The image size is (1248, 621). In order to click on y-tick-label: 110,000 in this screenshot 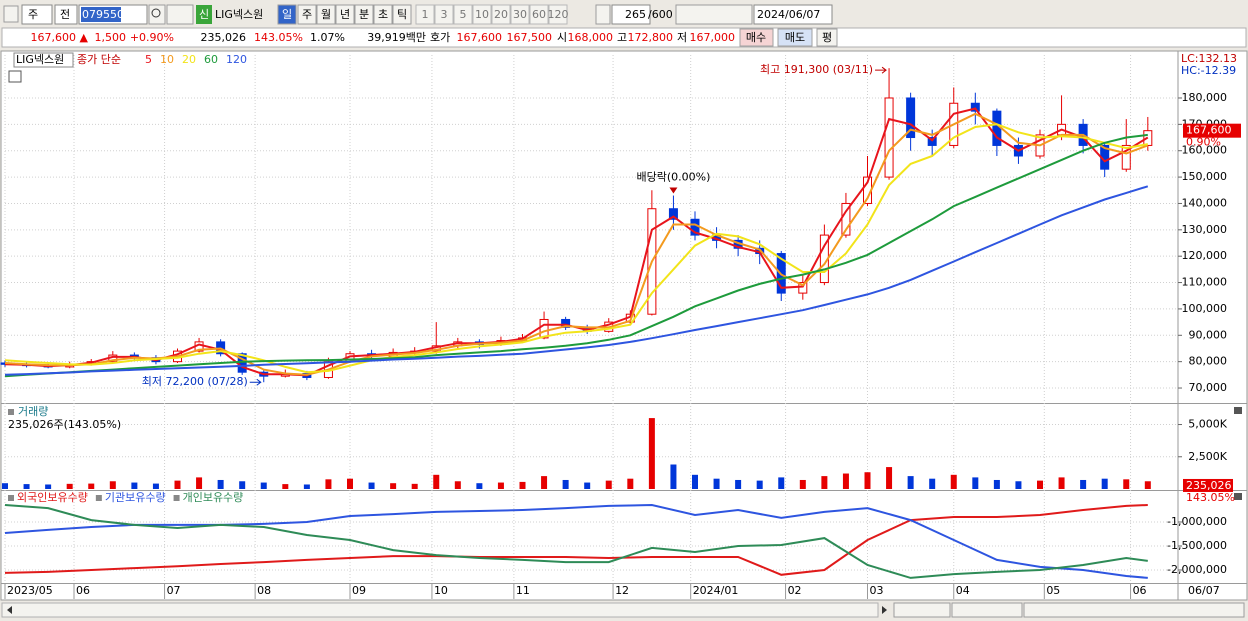, I will do `click(1205, 282)`.